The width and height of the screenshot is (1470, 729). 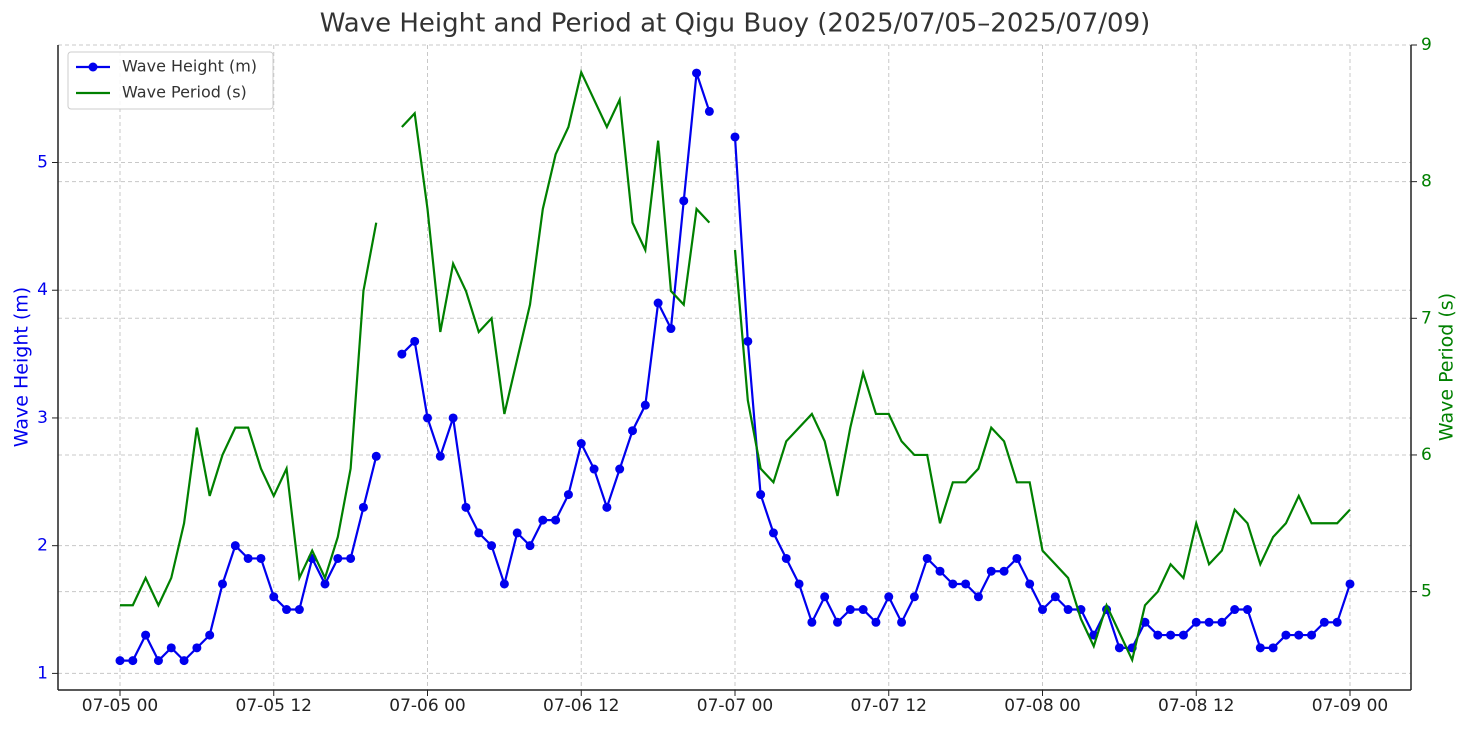 What do you see at coordinates (42, 418) in the screenshot?
I see `y-tick-label: 3` at bounding box center [42, 418].